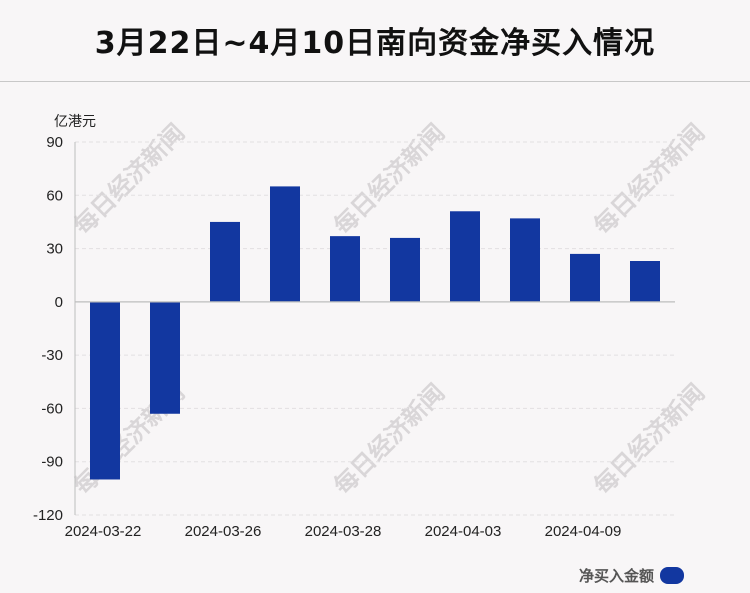  What do you see at coordinates (75, 122) in the screenshot?
I see `y-axis-unit-label: 亿港元` at bounding box center [75, 122].